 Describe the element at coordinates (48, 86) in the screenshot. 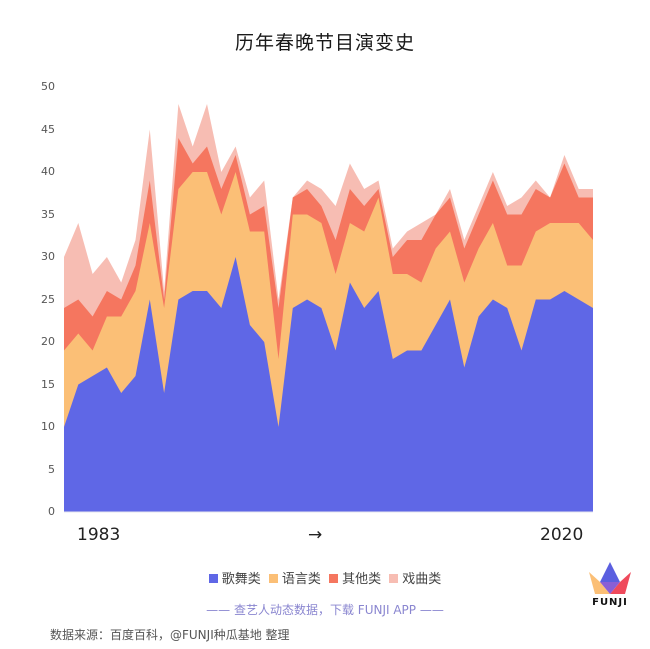

I see `y-tick-label: 50` at that location.